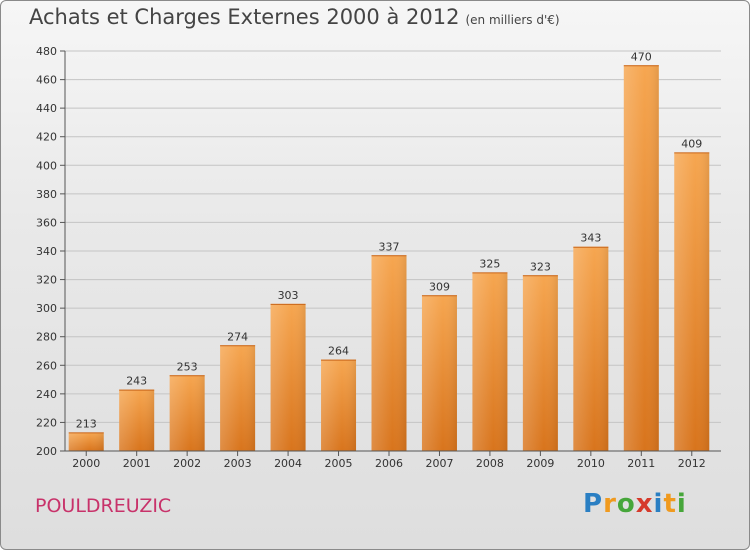 Image resolution: width=750 pixels, height=550 pixels. Describe the element at coordinates (338, 351) in the screenshot. I see `data-label-2005: 264` at that location.